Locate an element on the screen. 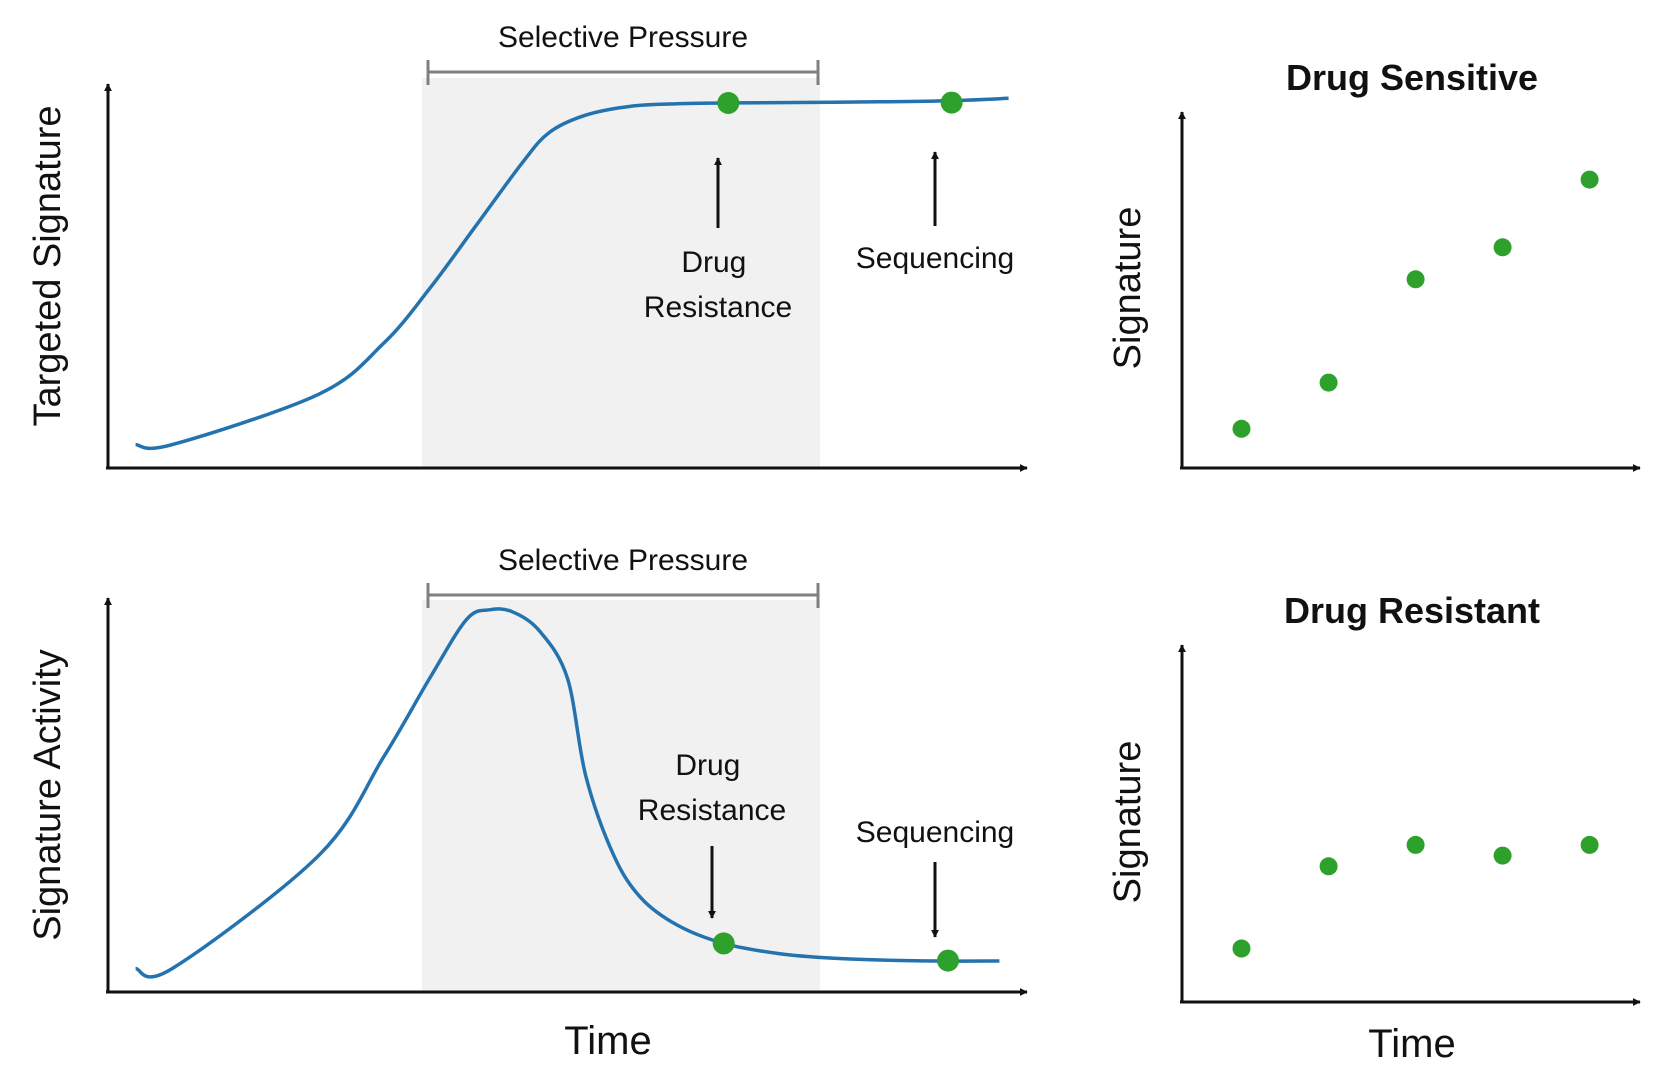 The image size is (1662, 1074). y-axis-title: Targeted Signature is located at coordinates (48, 265).